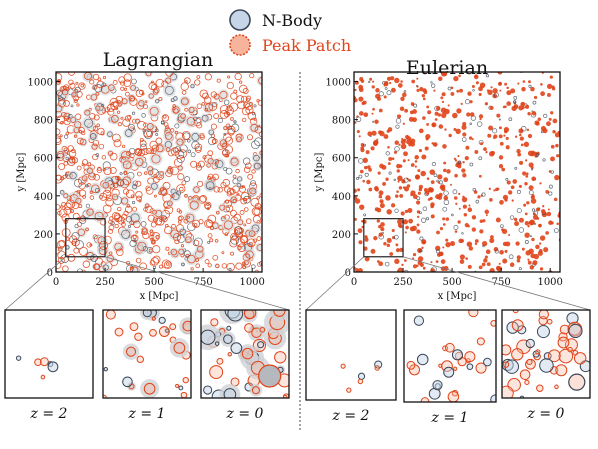  What do you see at coordinates (348, 273) in the screenshot?
I see `y-tick-label: 0` at bounding box center [348, 273].